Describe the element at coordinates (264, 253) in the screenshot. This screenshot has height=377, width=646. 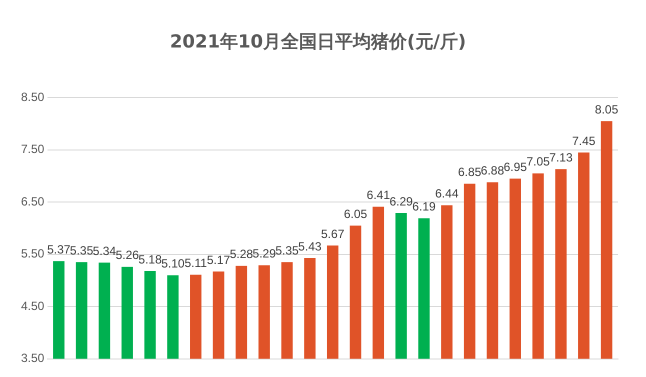
I see `data-label: 5.29` at that location.